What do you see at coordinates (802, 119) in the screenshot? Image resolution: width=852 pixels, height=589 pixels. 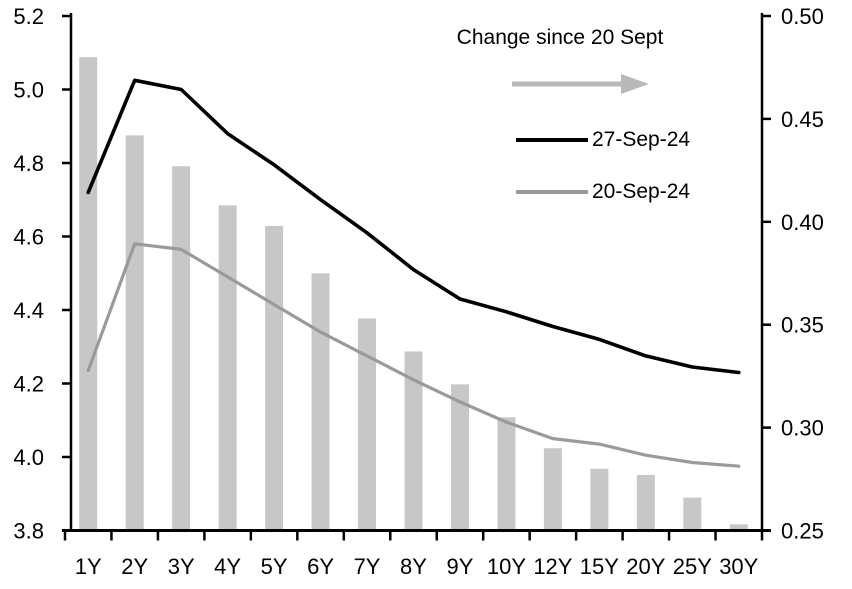 I see `right-axis-tick-label: 0.45` at bounding box center [802, 119].